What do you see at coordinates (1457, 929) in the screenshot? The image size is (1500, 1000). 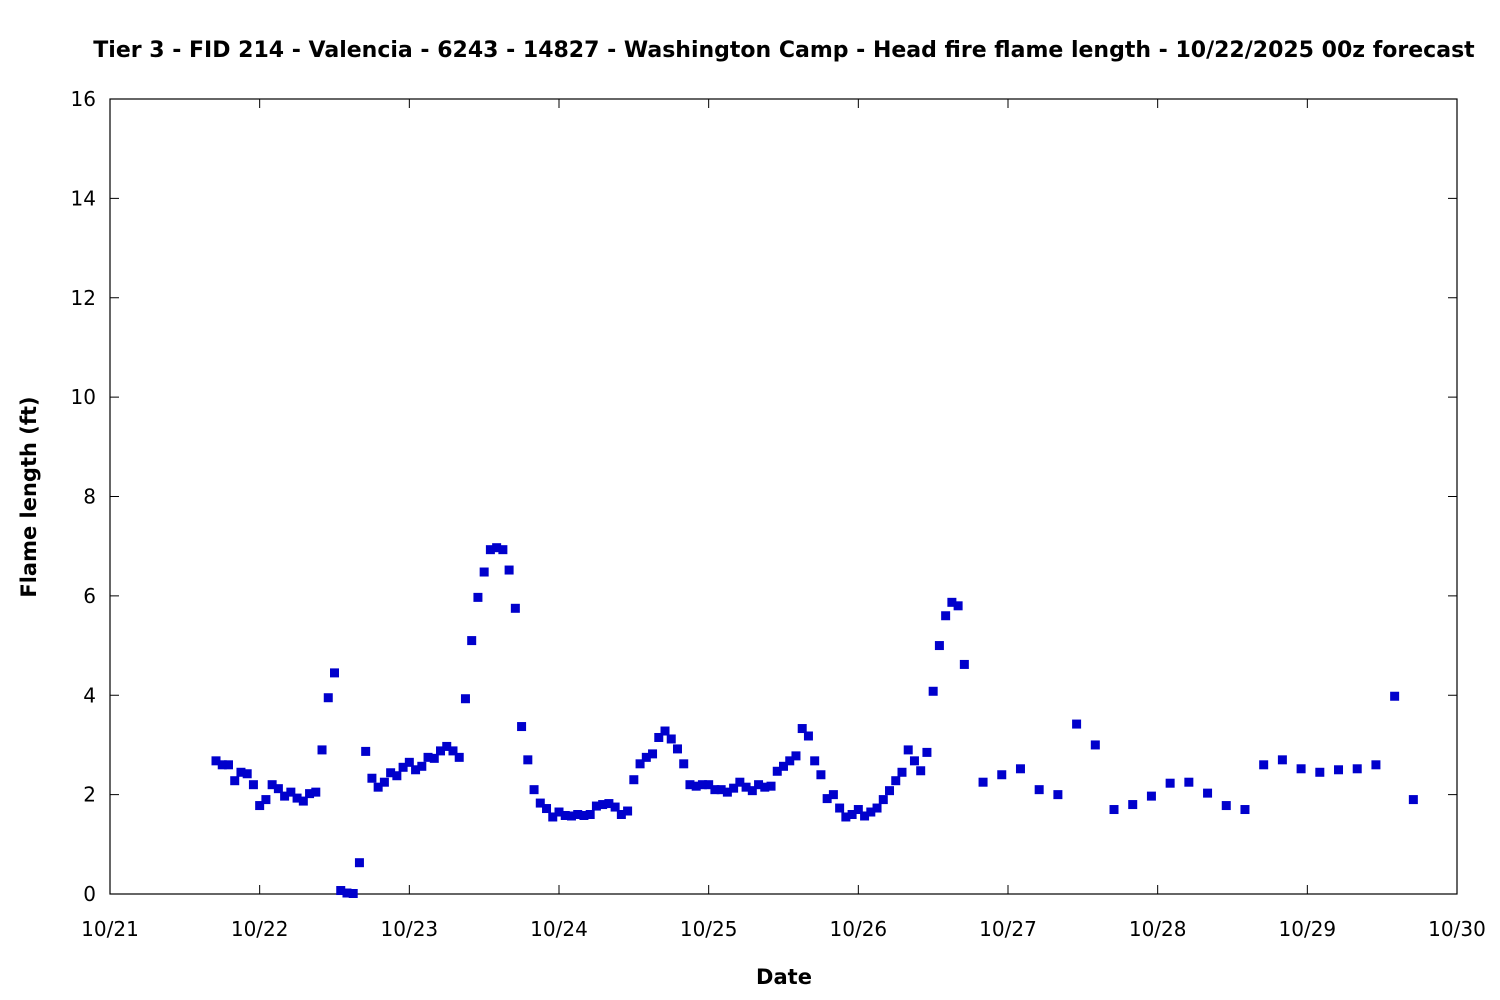 I see `x-tick-label: 10/30` at bounding box center [1457, 929].